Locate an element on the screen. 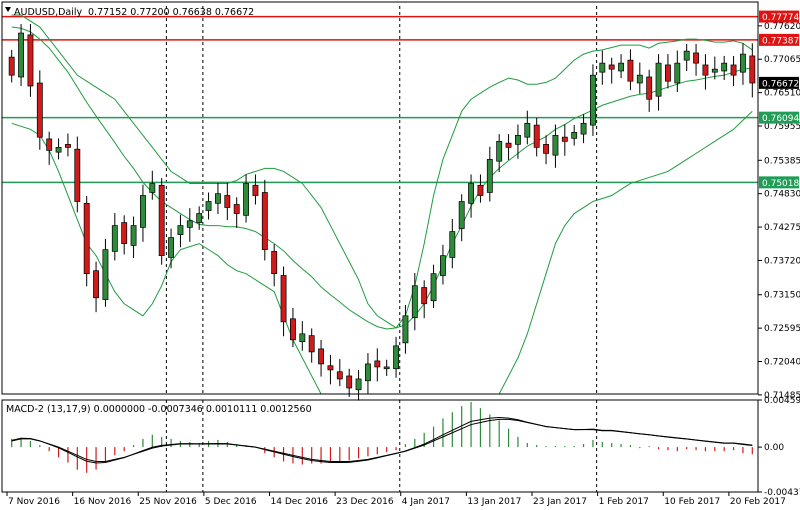 The width and height of the screenshot is (800, 510). level-price-label: 0.76672 is located at coordinates (780, 84).